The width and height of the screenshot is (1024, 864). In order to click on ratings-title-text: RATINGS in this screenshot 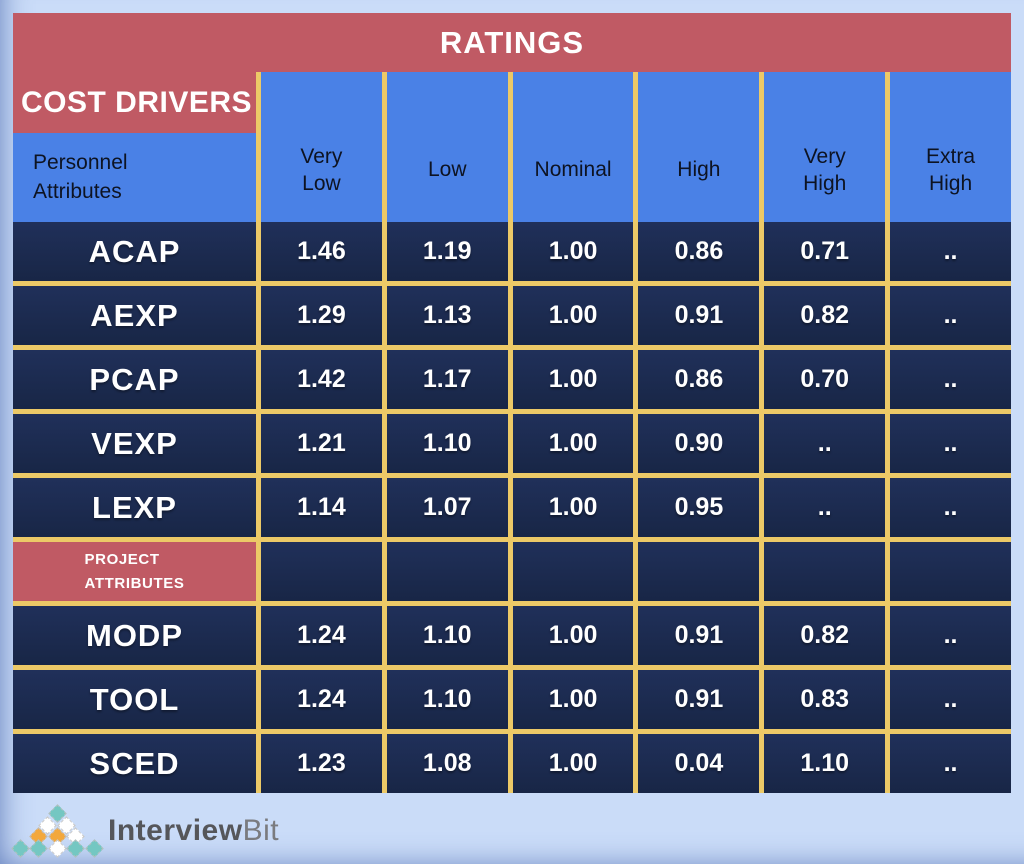, I will do `click(512, 42)`.